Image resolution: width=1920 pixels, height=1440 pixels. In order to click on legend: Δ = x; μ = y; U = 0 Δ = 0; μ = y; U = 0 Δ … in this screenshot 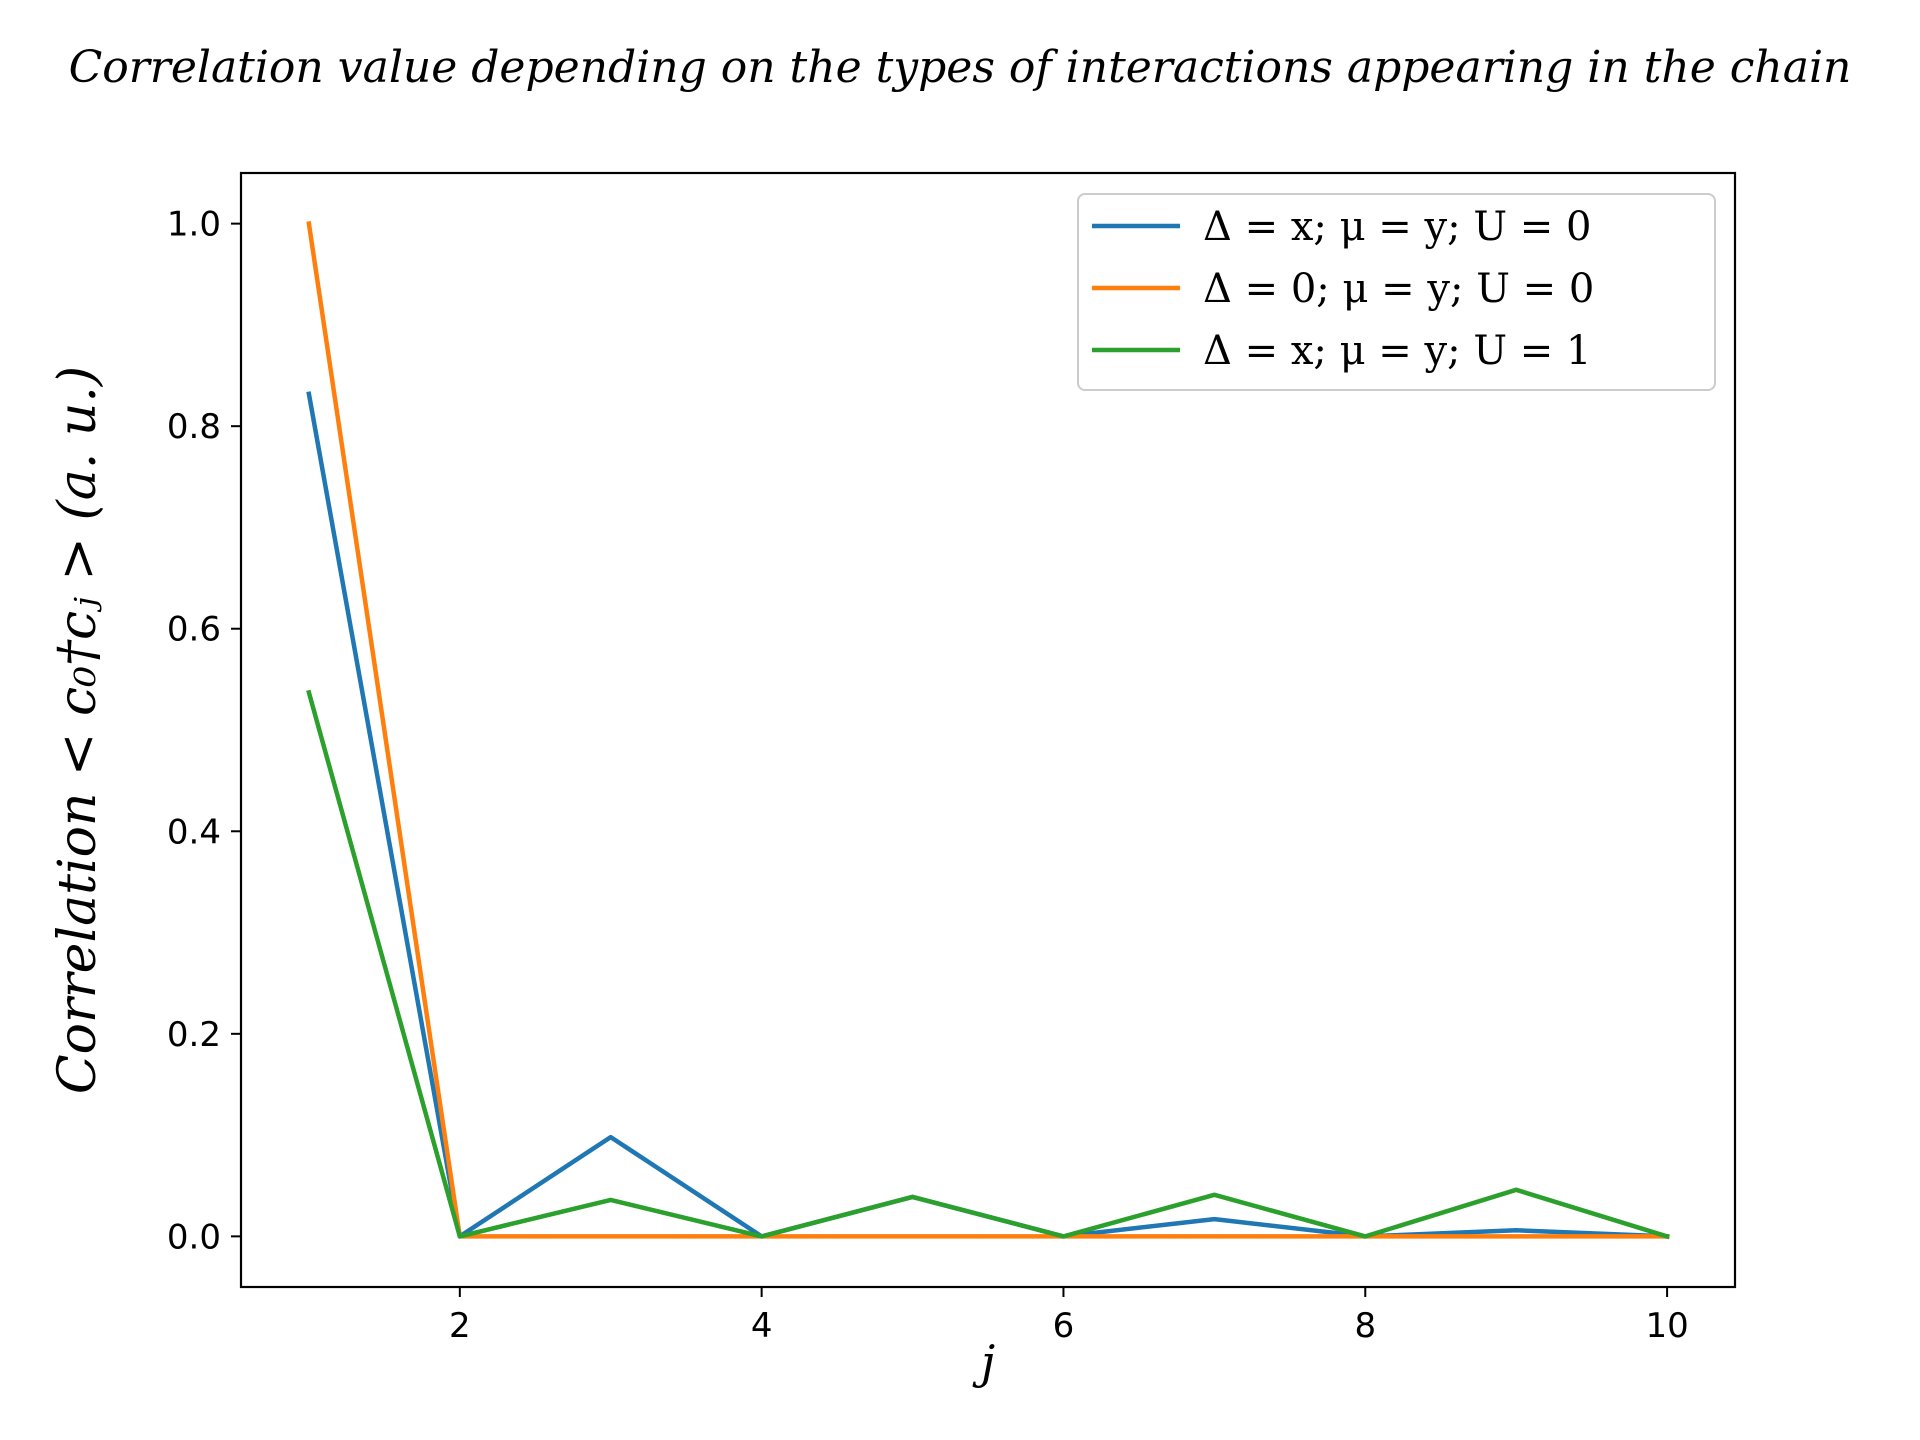, I will do `click(1396, 292)`.